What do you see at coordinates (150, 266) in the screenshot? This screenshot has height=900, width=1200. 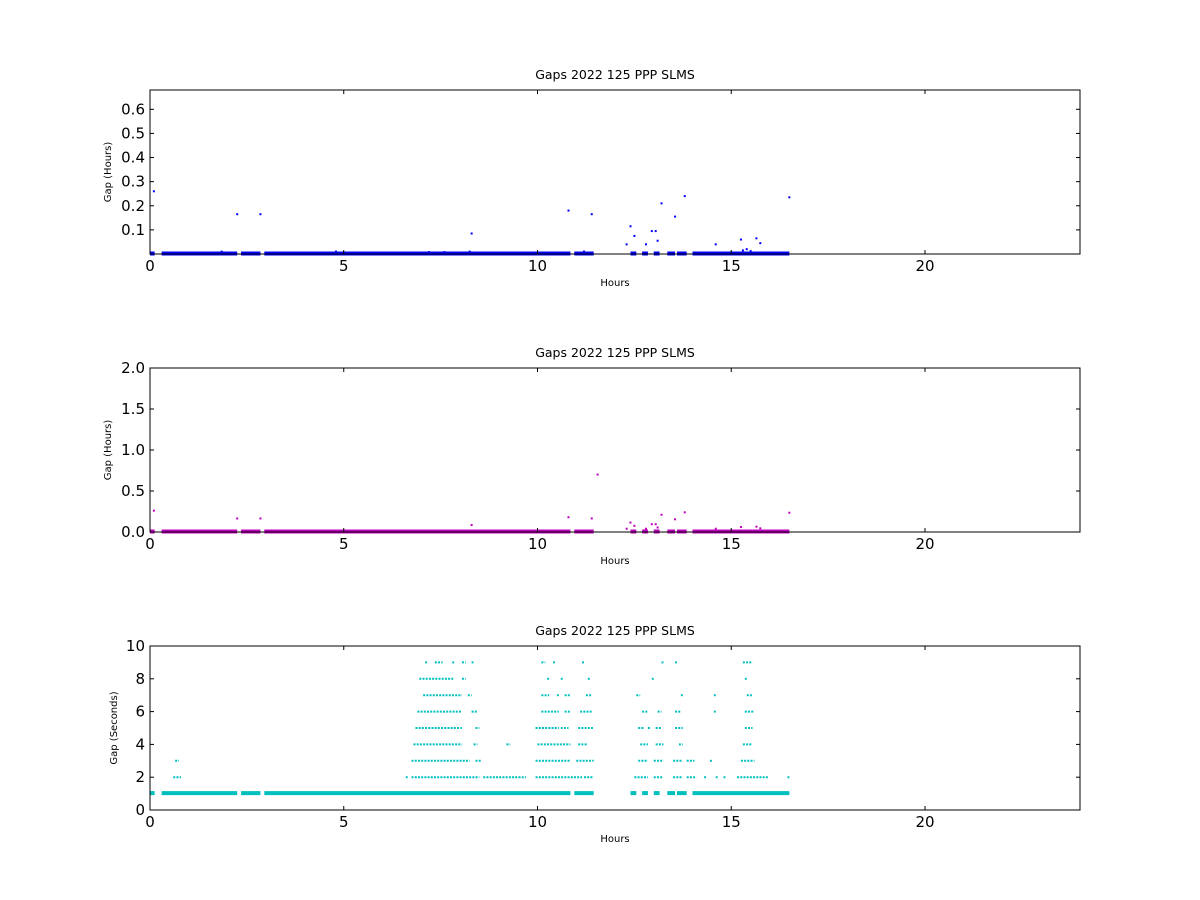 I see `x-tick-label-1: 0` at bounding box center [150, 266].